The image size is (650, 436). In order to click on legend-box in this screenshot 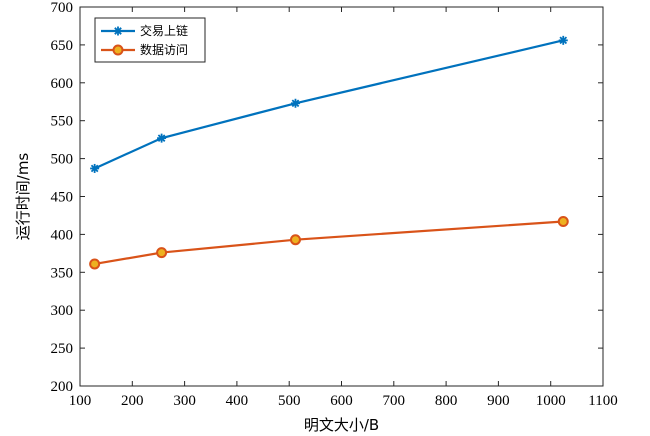, I will do `click(150, 40)`.